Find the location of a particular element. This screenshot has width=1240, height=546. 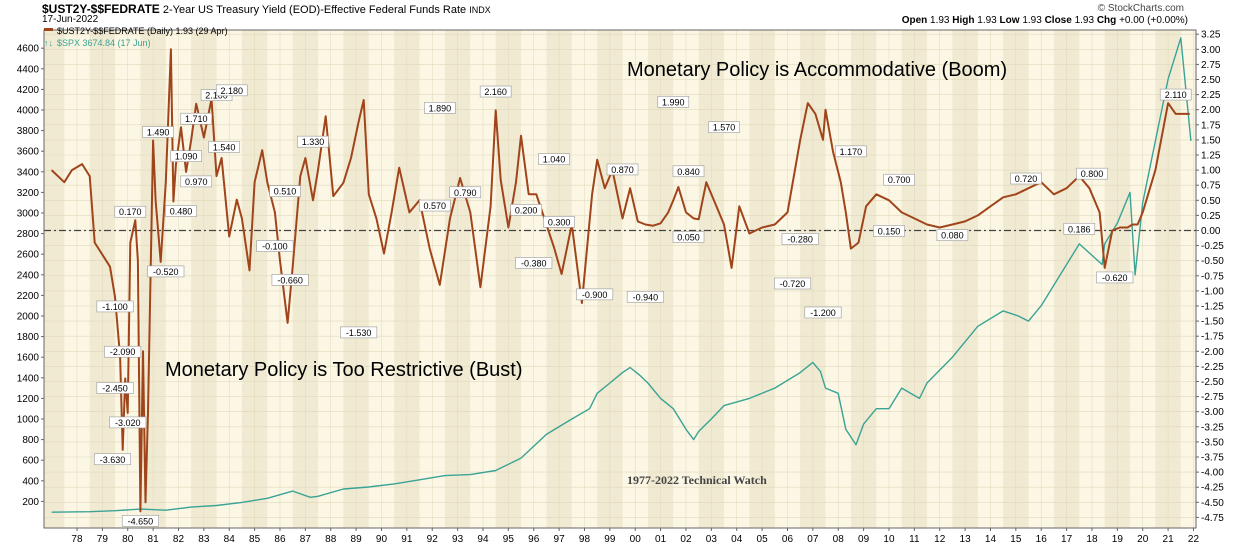

value-label-text: 2.160 is located at coordinates (495, 92).